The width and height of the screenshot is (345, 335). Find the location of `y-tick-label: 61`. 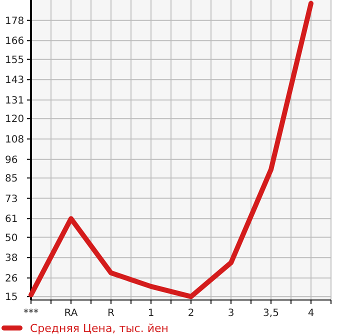

y-tick-label: 61 is located at coordinates (11, 220).